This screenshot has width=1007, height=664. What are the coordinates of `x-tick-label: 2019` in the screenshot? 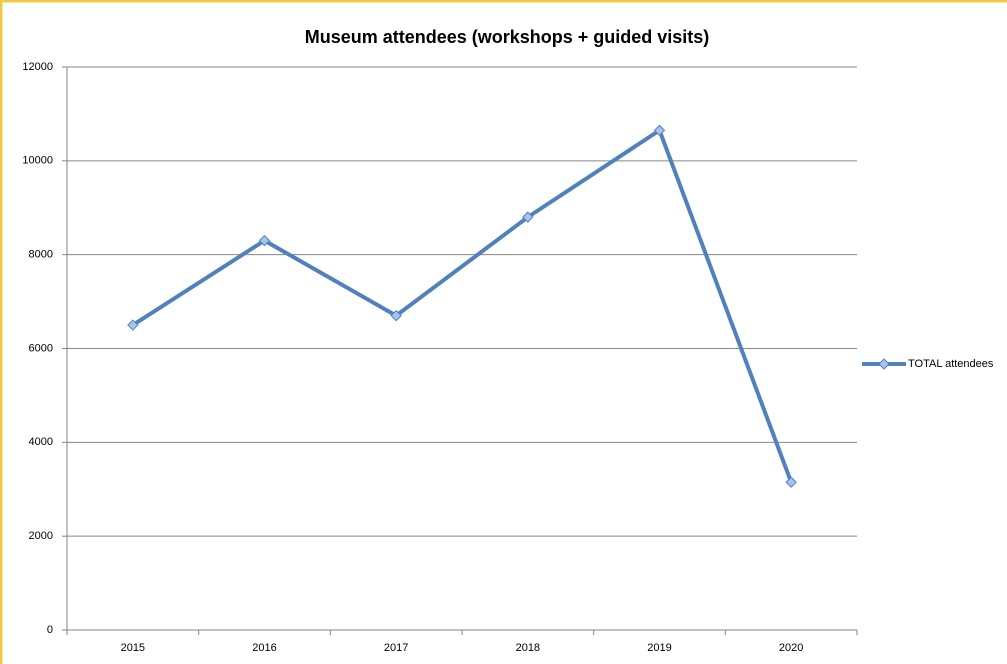 It's located at (659, 648).